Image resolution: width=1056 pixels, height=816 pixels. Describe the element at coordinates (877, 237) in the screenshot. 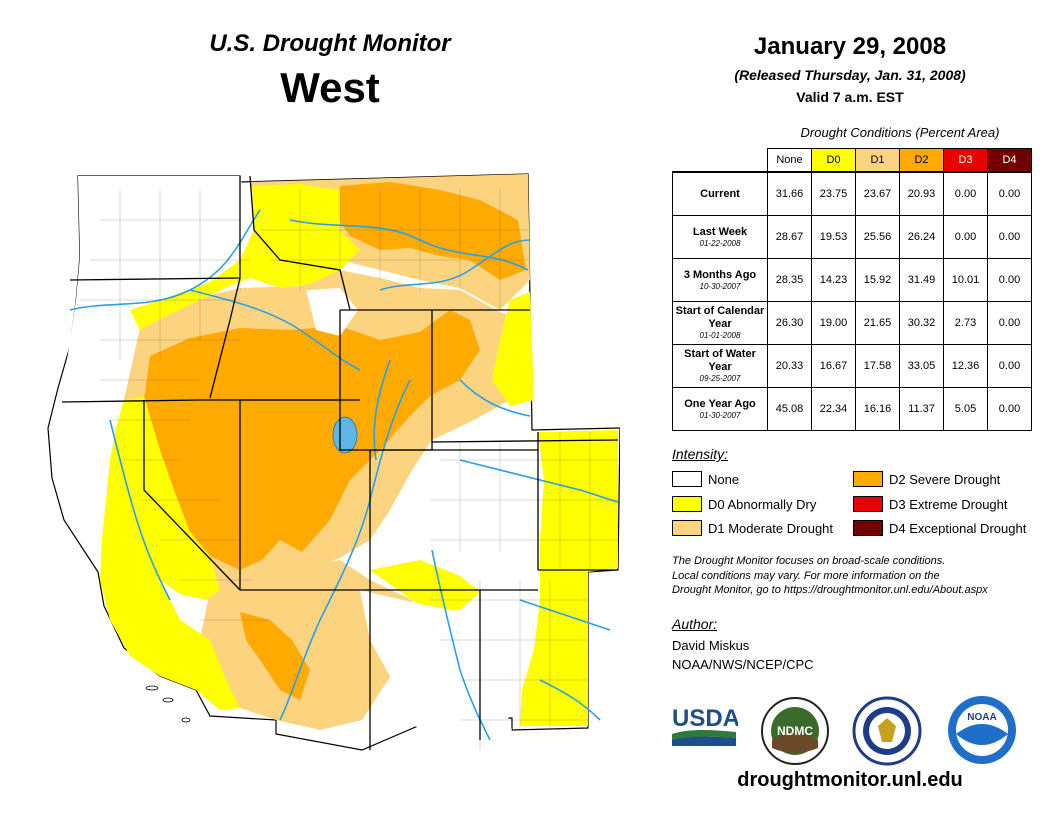

I see `cell-value: 25.56` at that location.